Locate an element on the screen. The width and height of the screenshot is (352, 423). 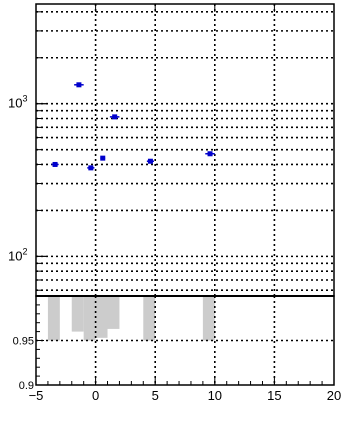
x-tick-label: 5 is located at coordinates (155, 395).